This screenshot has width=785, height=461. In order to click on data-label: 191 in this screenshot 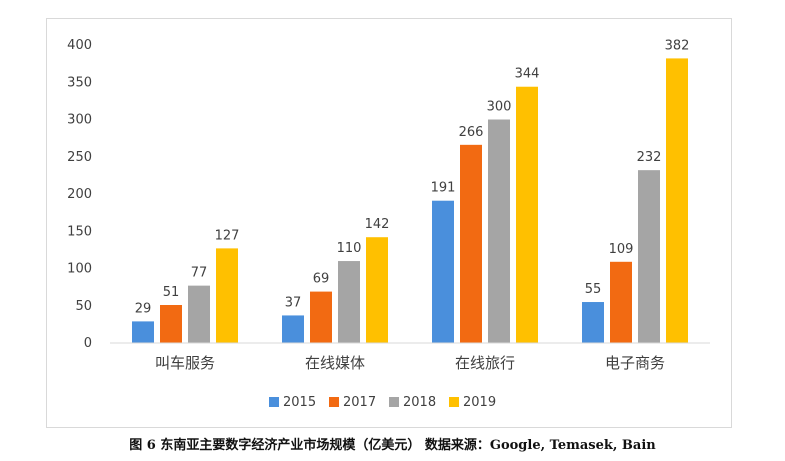, I will do `click(443, 188)`.